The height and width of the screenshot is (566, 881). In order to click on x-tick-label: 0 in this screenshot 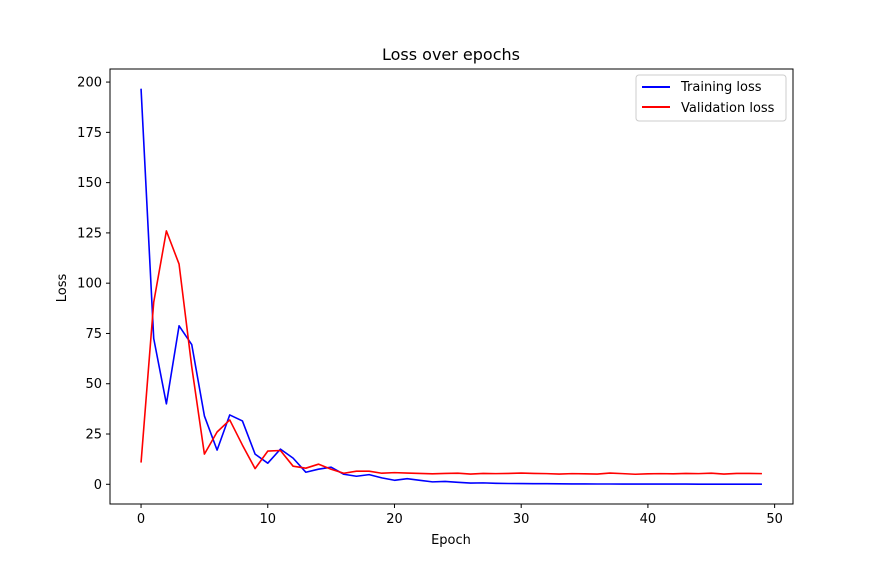, I will do `click(141, 519)`.